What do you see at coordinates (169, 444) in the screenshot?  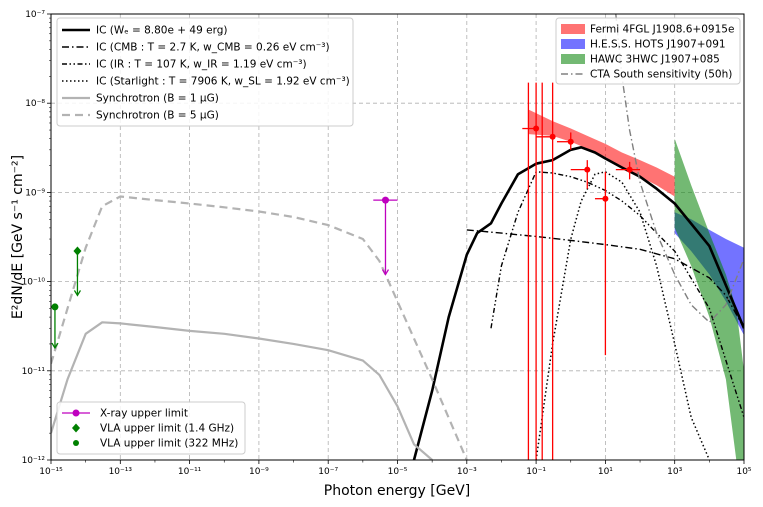 I see `legend-bottom-item-2-label: VLA upper limit (322 MHz)` at bounding box center [169, 444].